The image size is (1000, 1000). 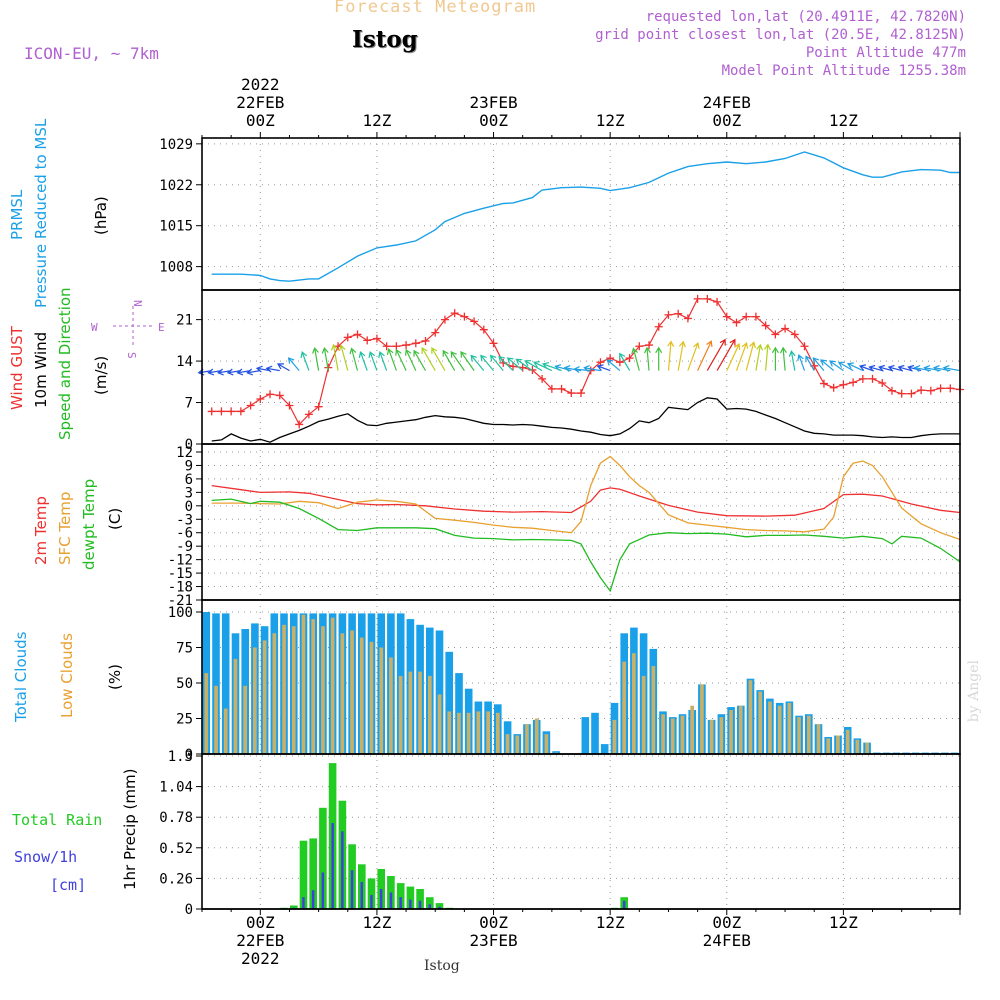 What do you see at coordinates (89, 524) in the screenshot?
I see `dewpt-label: dewpt Temp` at bounding box center [89, 524].